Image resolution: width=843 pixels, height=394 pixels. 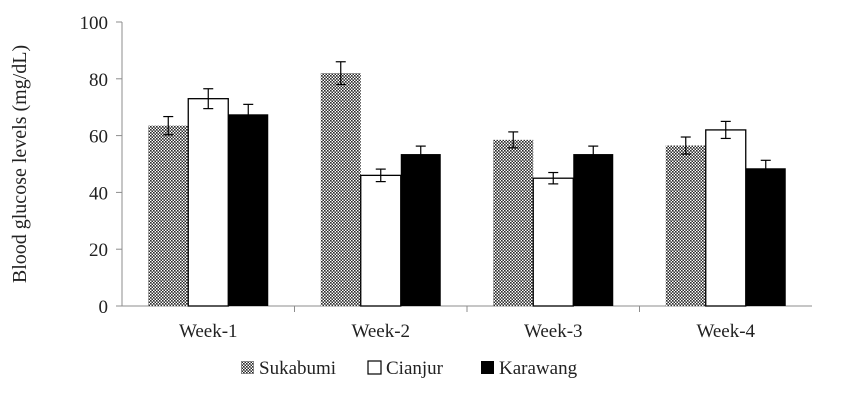 I want to click on y-tick-label: 60, so click(x=98, y=137).